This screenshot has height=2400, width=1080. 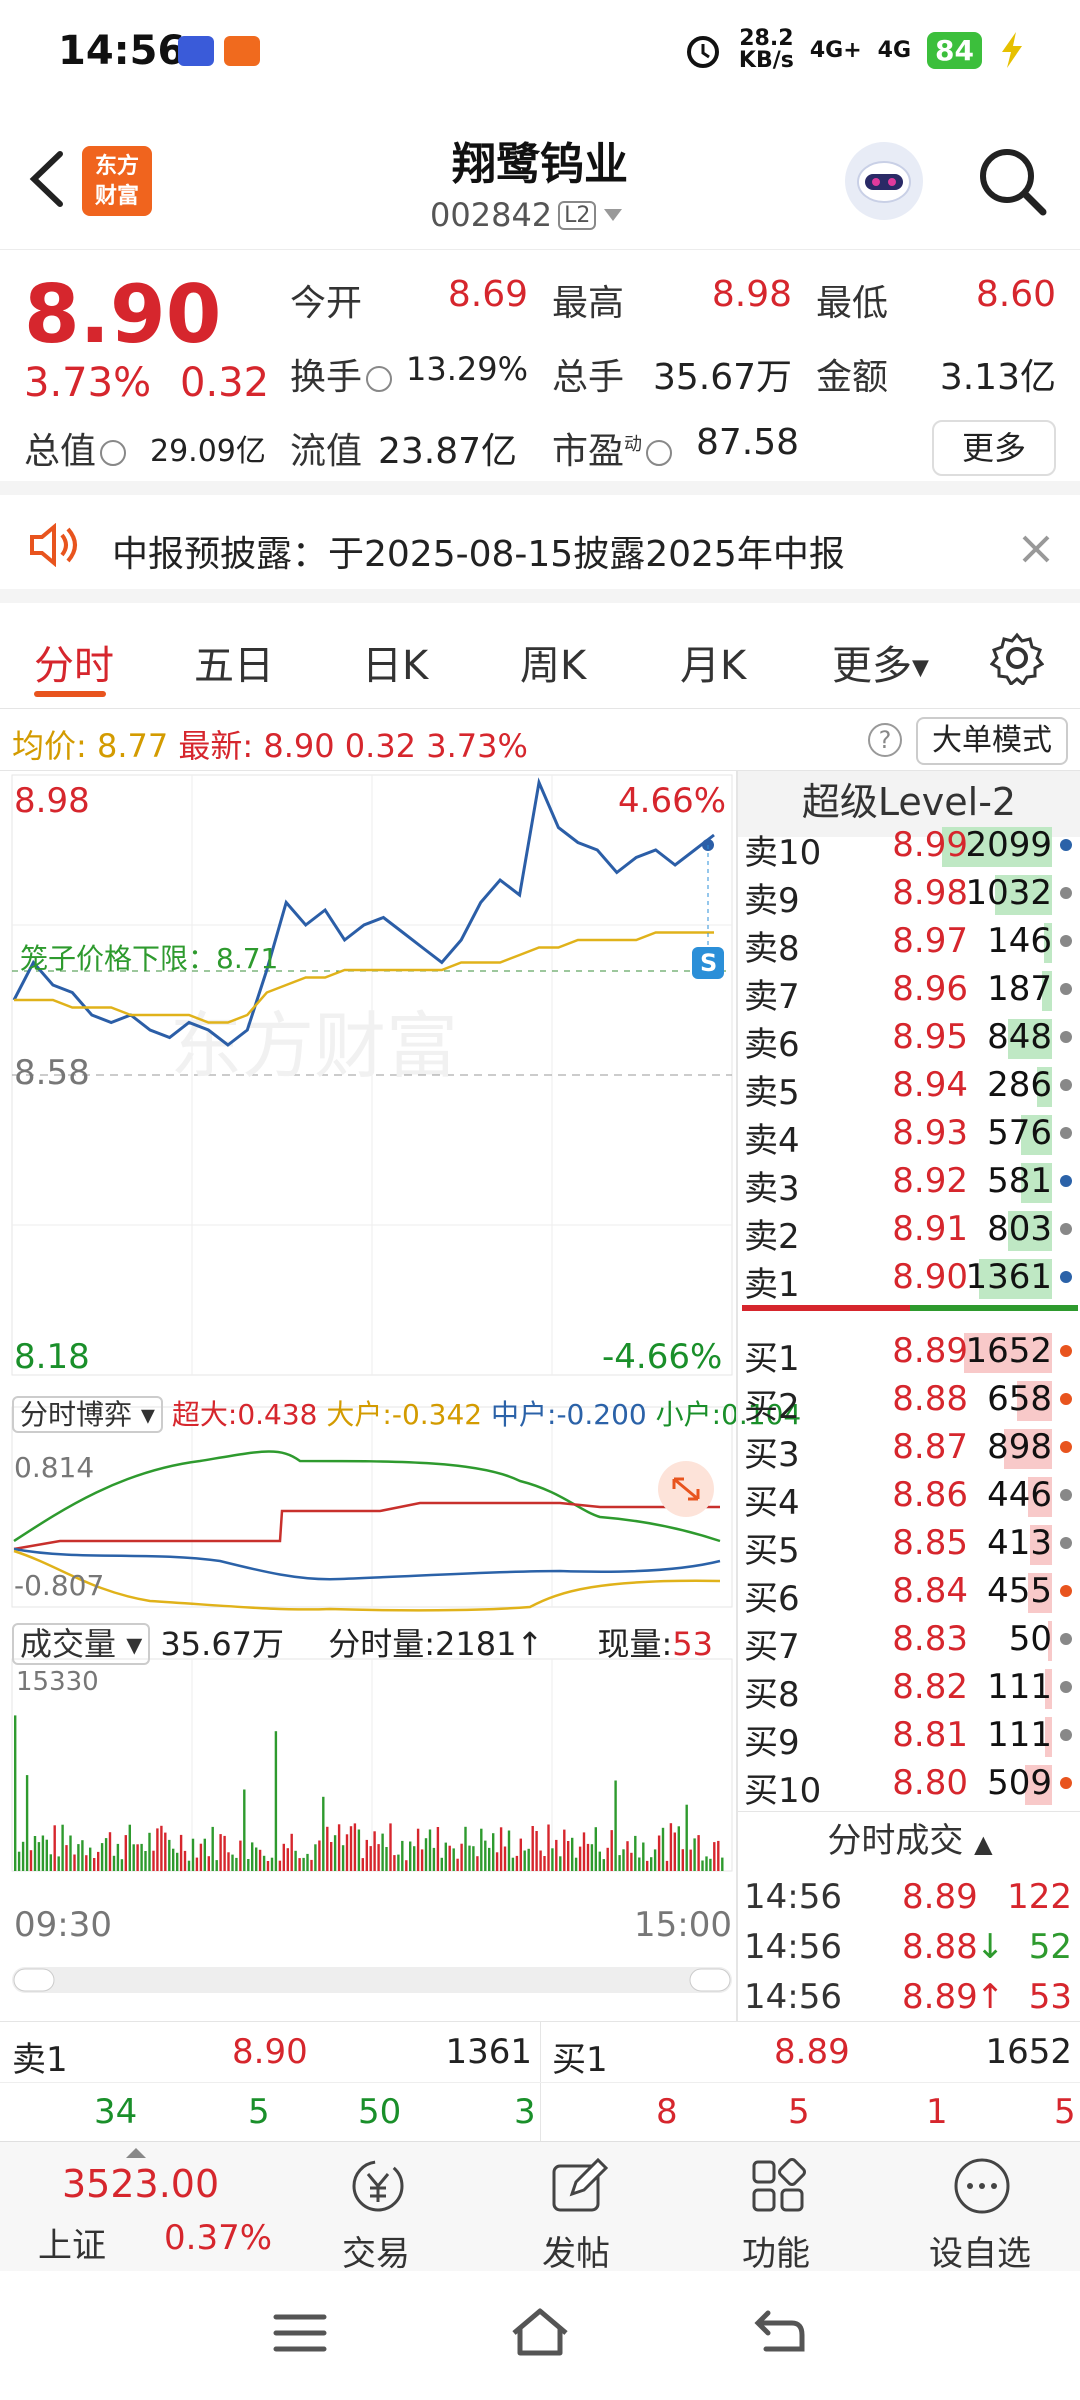 I want to click on search-icon, so click(x=1013, y=182).